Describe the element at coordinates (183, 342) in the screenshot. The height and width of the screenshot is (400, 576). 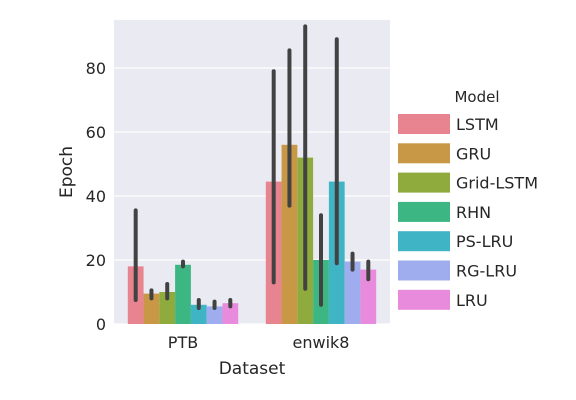
I see `x-tick-label: PTB` at that location.